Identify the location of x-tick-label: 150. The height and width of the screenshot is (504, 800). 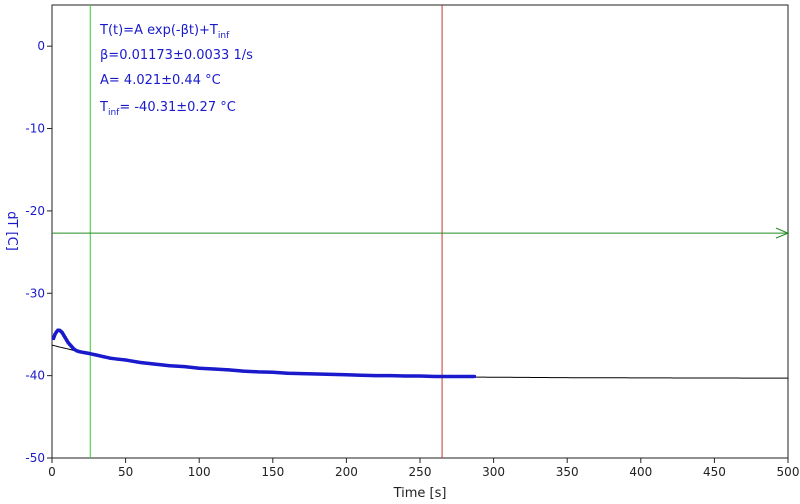
(272, 472).